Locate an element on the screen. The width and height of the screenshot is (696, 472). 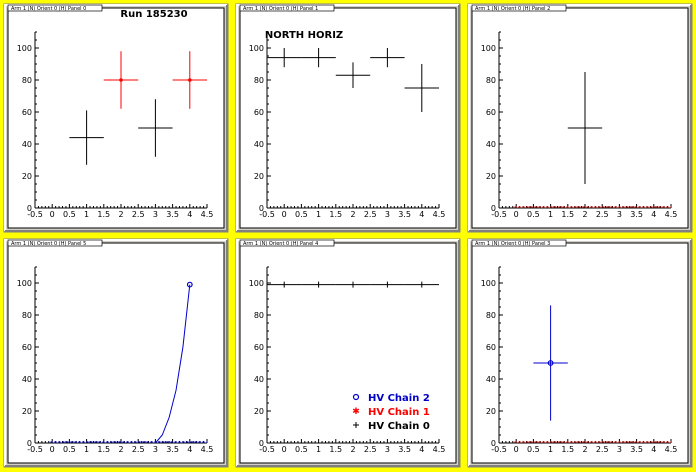
panel-title: Arm 1 (N) Orient 0 (H) Panel 2 is located at coordinates (512, 9).